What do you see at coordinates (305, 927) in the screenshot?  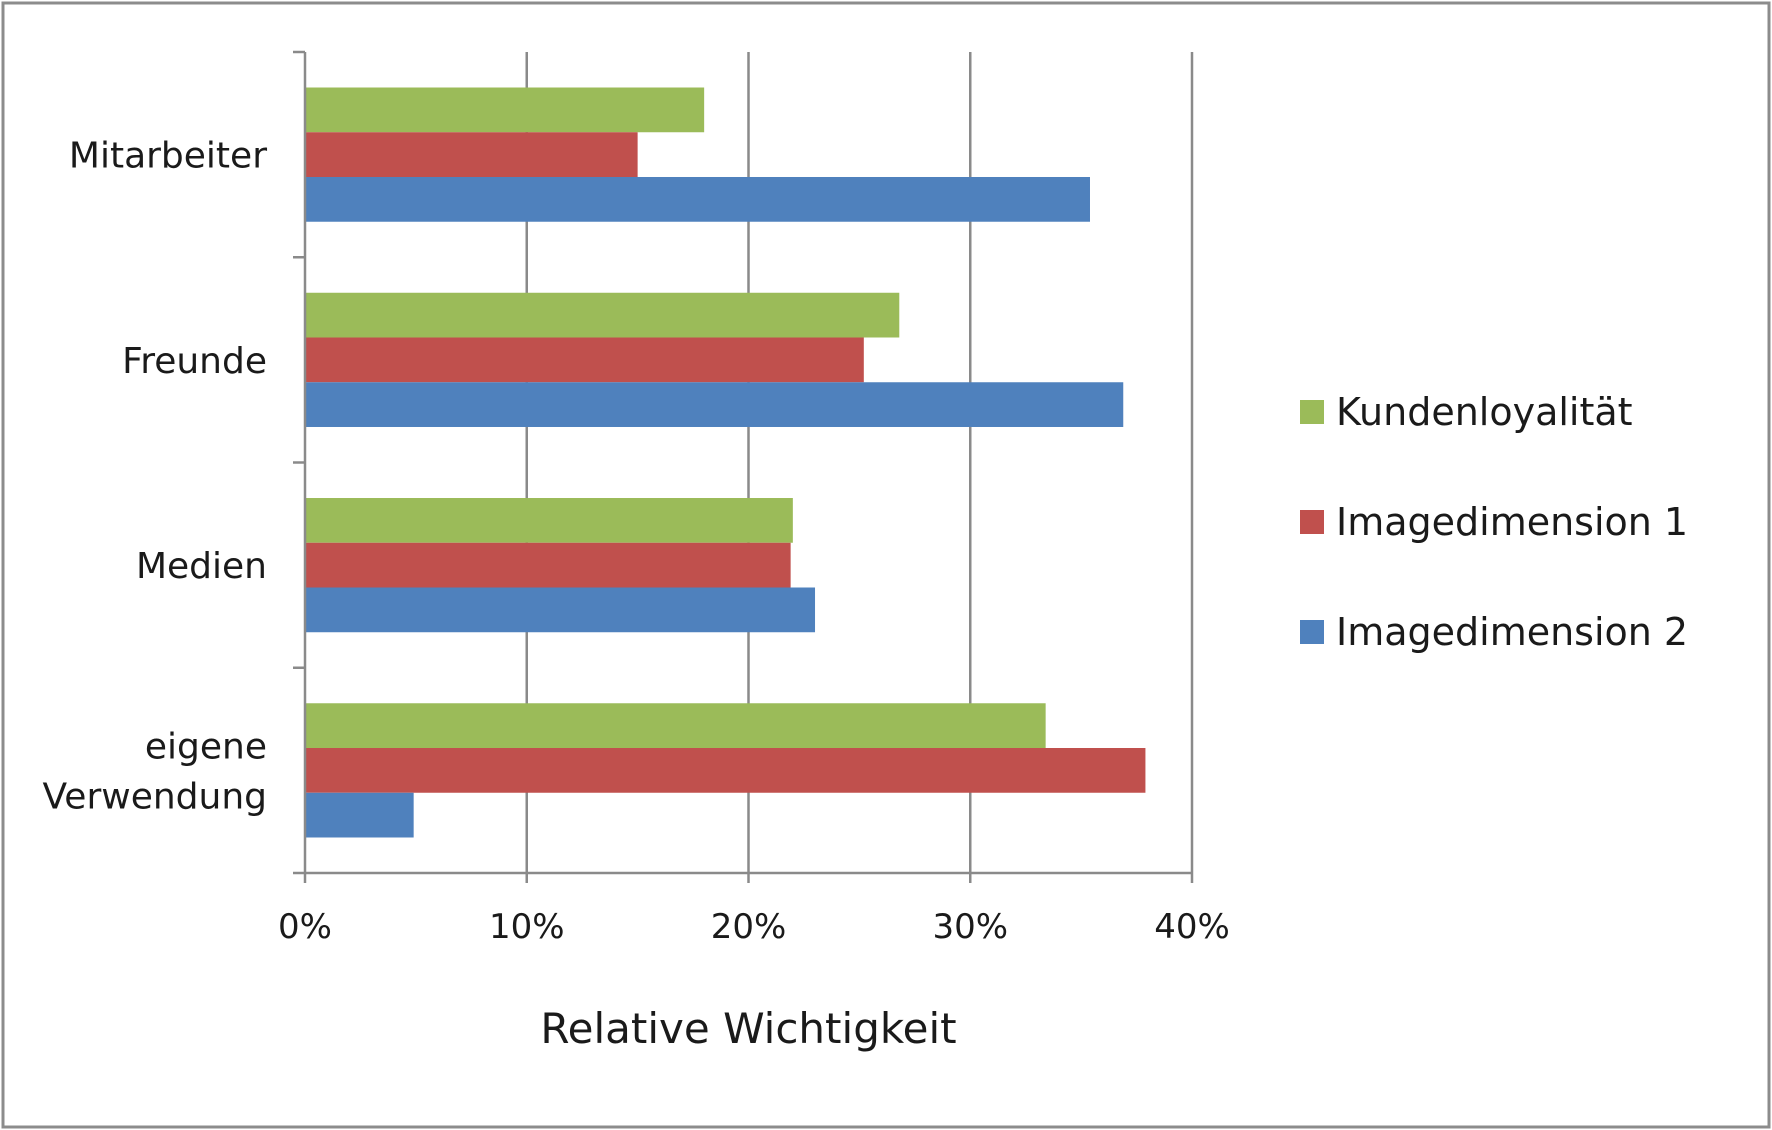 I see `x-tick-label: 0%` at bounding box center [305, 927].